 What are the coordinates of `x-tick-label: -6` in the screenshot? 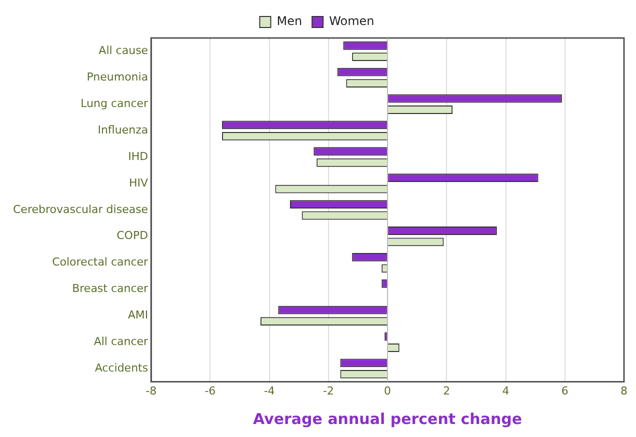 It's located at (210, 391).